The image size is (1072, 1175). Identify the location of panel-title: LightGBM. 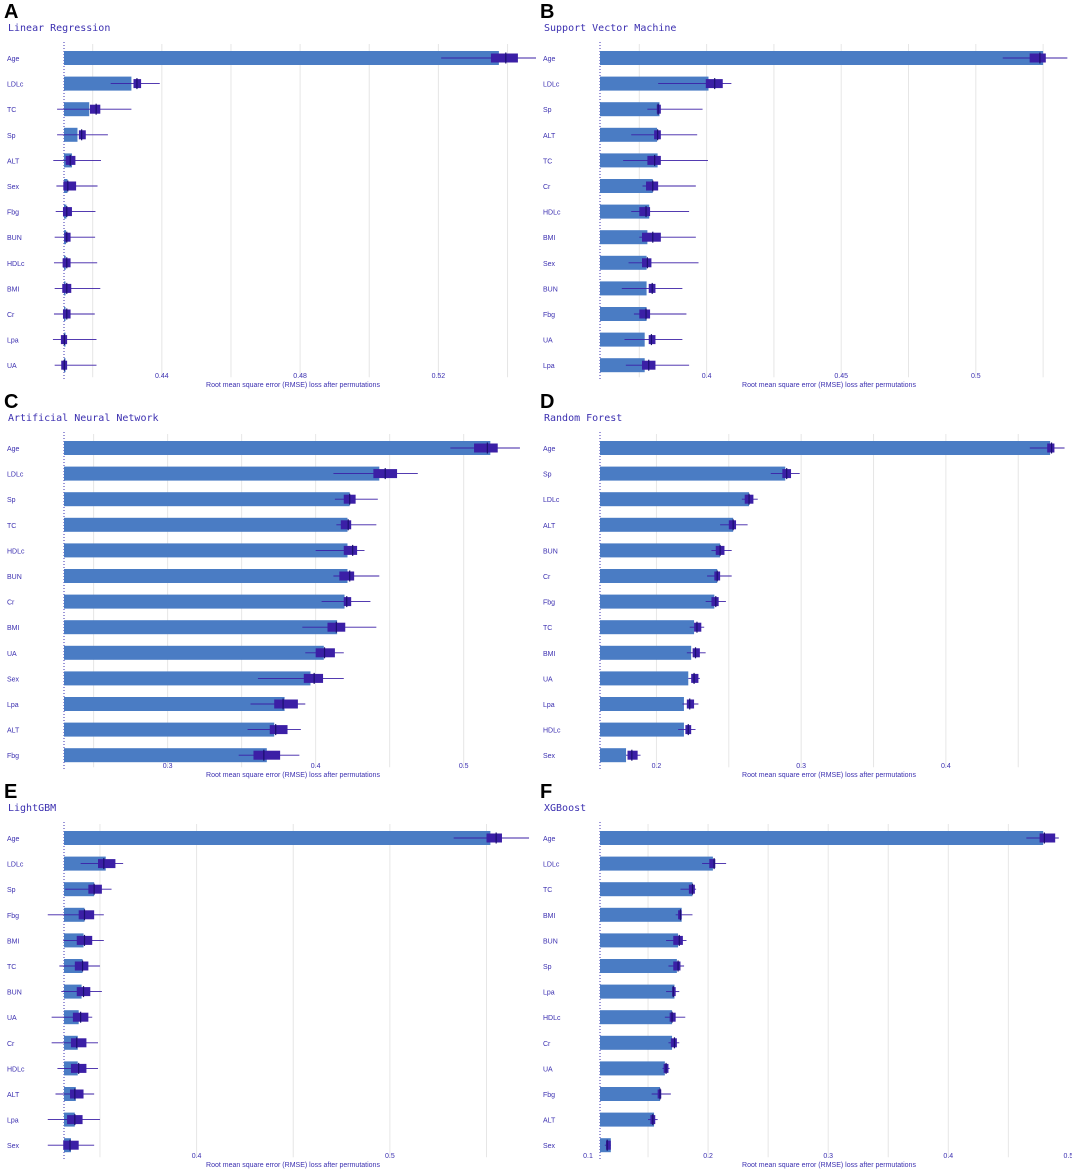
(32, 808).